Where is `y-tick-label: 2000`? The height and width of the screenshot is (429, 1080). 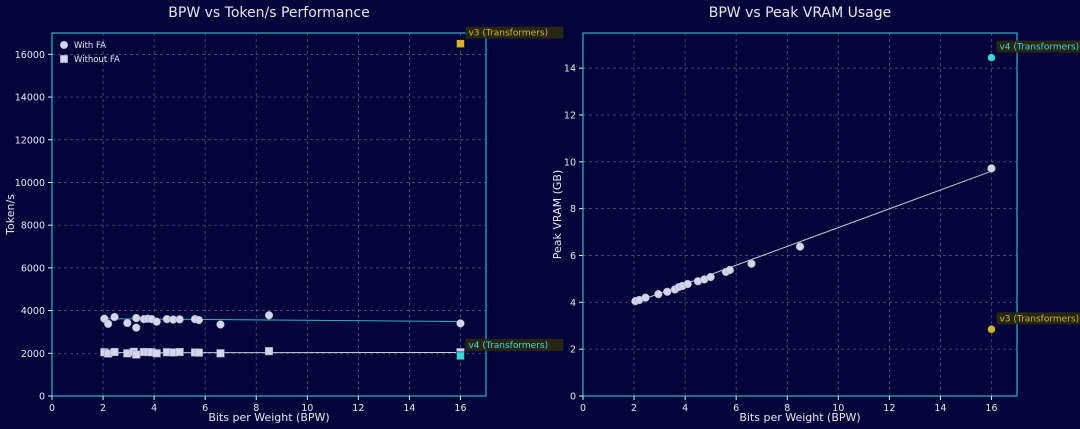 y-tick-label: 2000 is located at coordinates (33, 354).